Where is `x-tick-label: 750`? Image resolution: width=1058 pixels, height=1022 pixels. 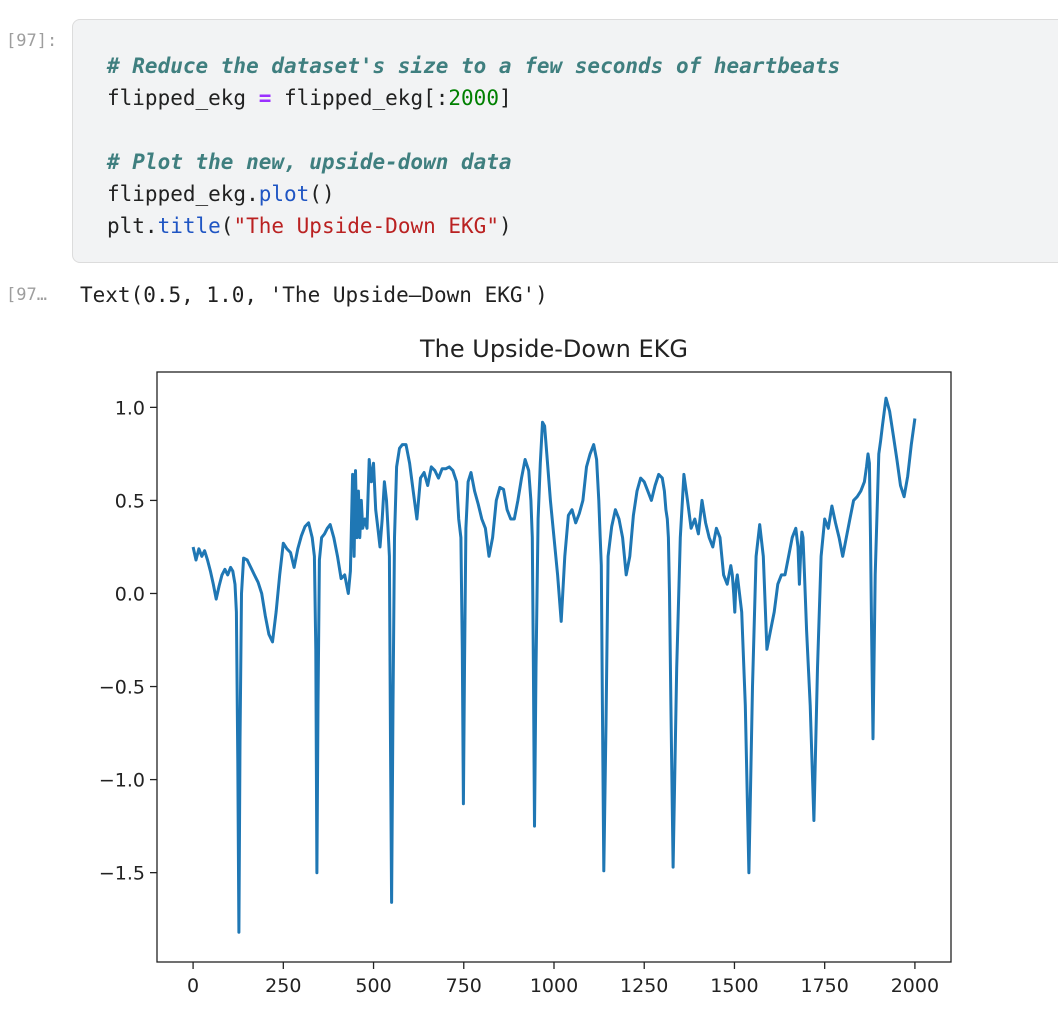
x-tick-label: 750 is located at coordinates (464, 986).